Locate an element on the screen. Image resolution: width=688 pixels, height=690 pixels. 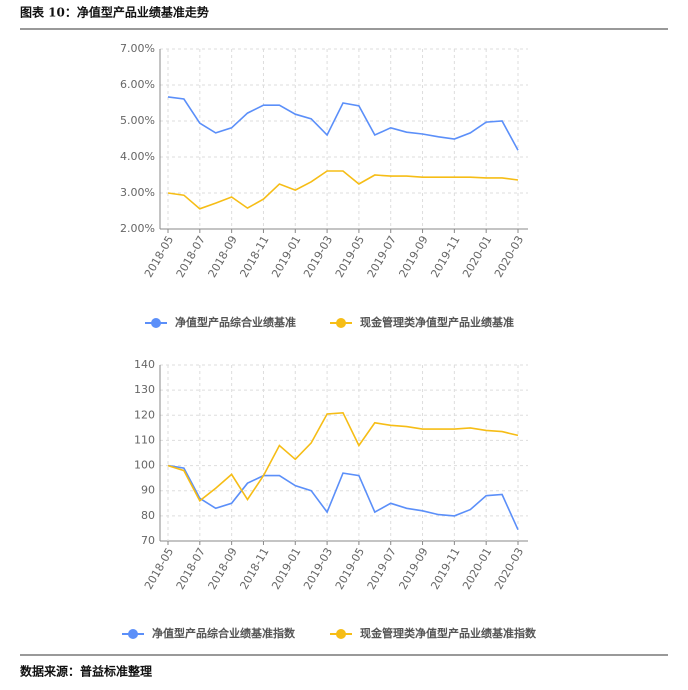
y-tick-label: 5.00% is located at coordinates (137, 120).